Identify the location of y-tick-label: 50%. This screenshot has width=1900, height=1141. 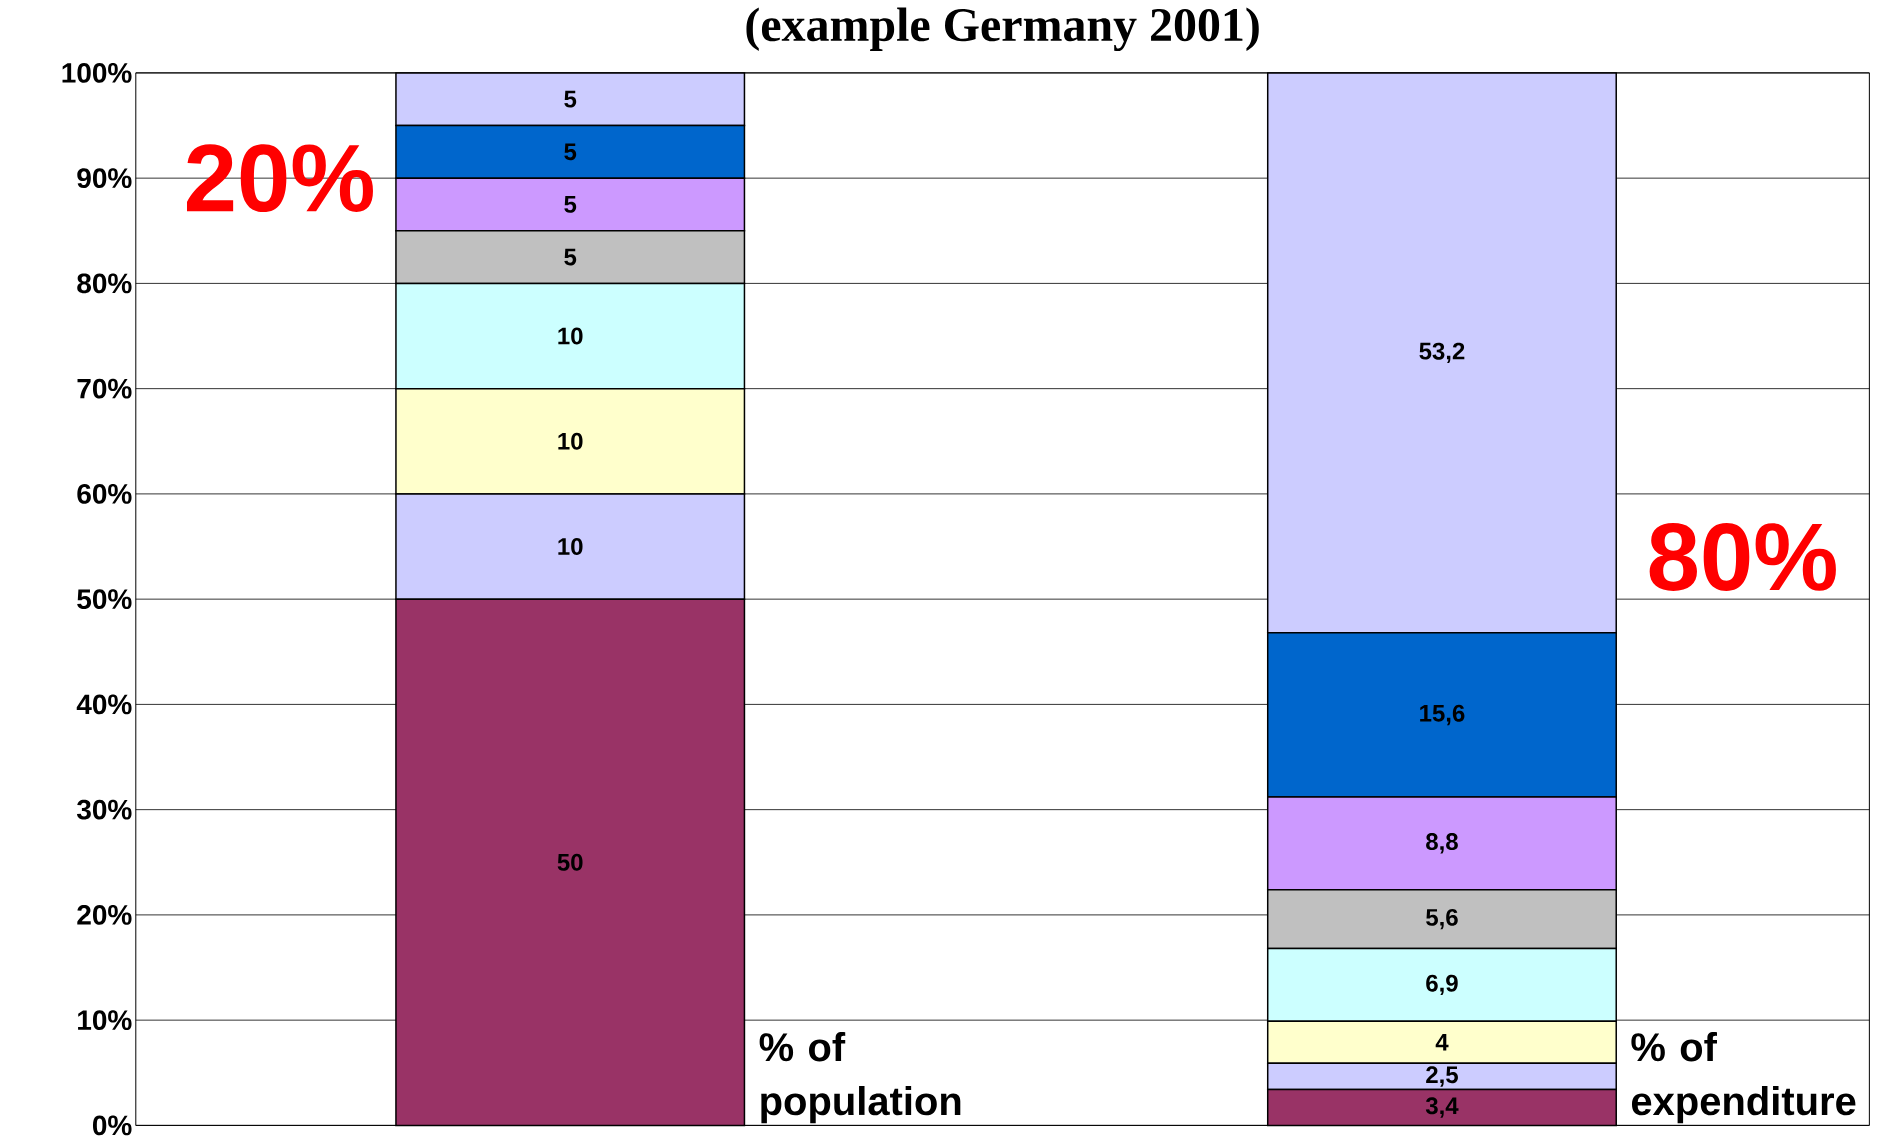
(104, 599).